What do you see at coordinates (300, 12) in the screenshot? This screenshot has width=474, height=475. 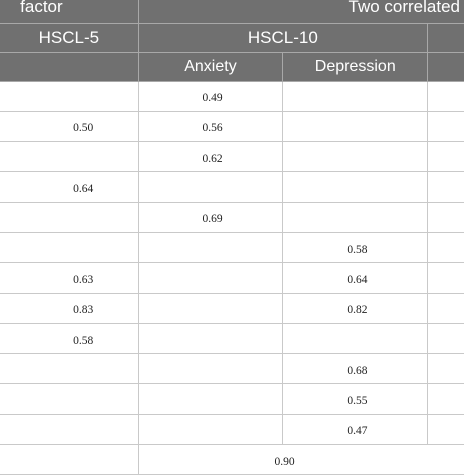 I see `header-two-correlated: Two correlated` at bounding box center [300, 12].